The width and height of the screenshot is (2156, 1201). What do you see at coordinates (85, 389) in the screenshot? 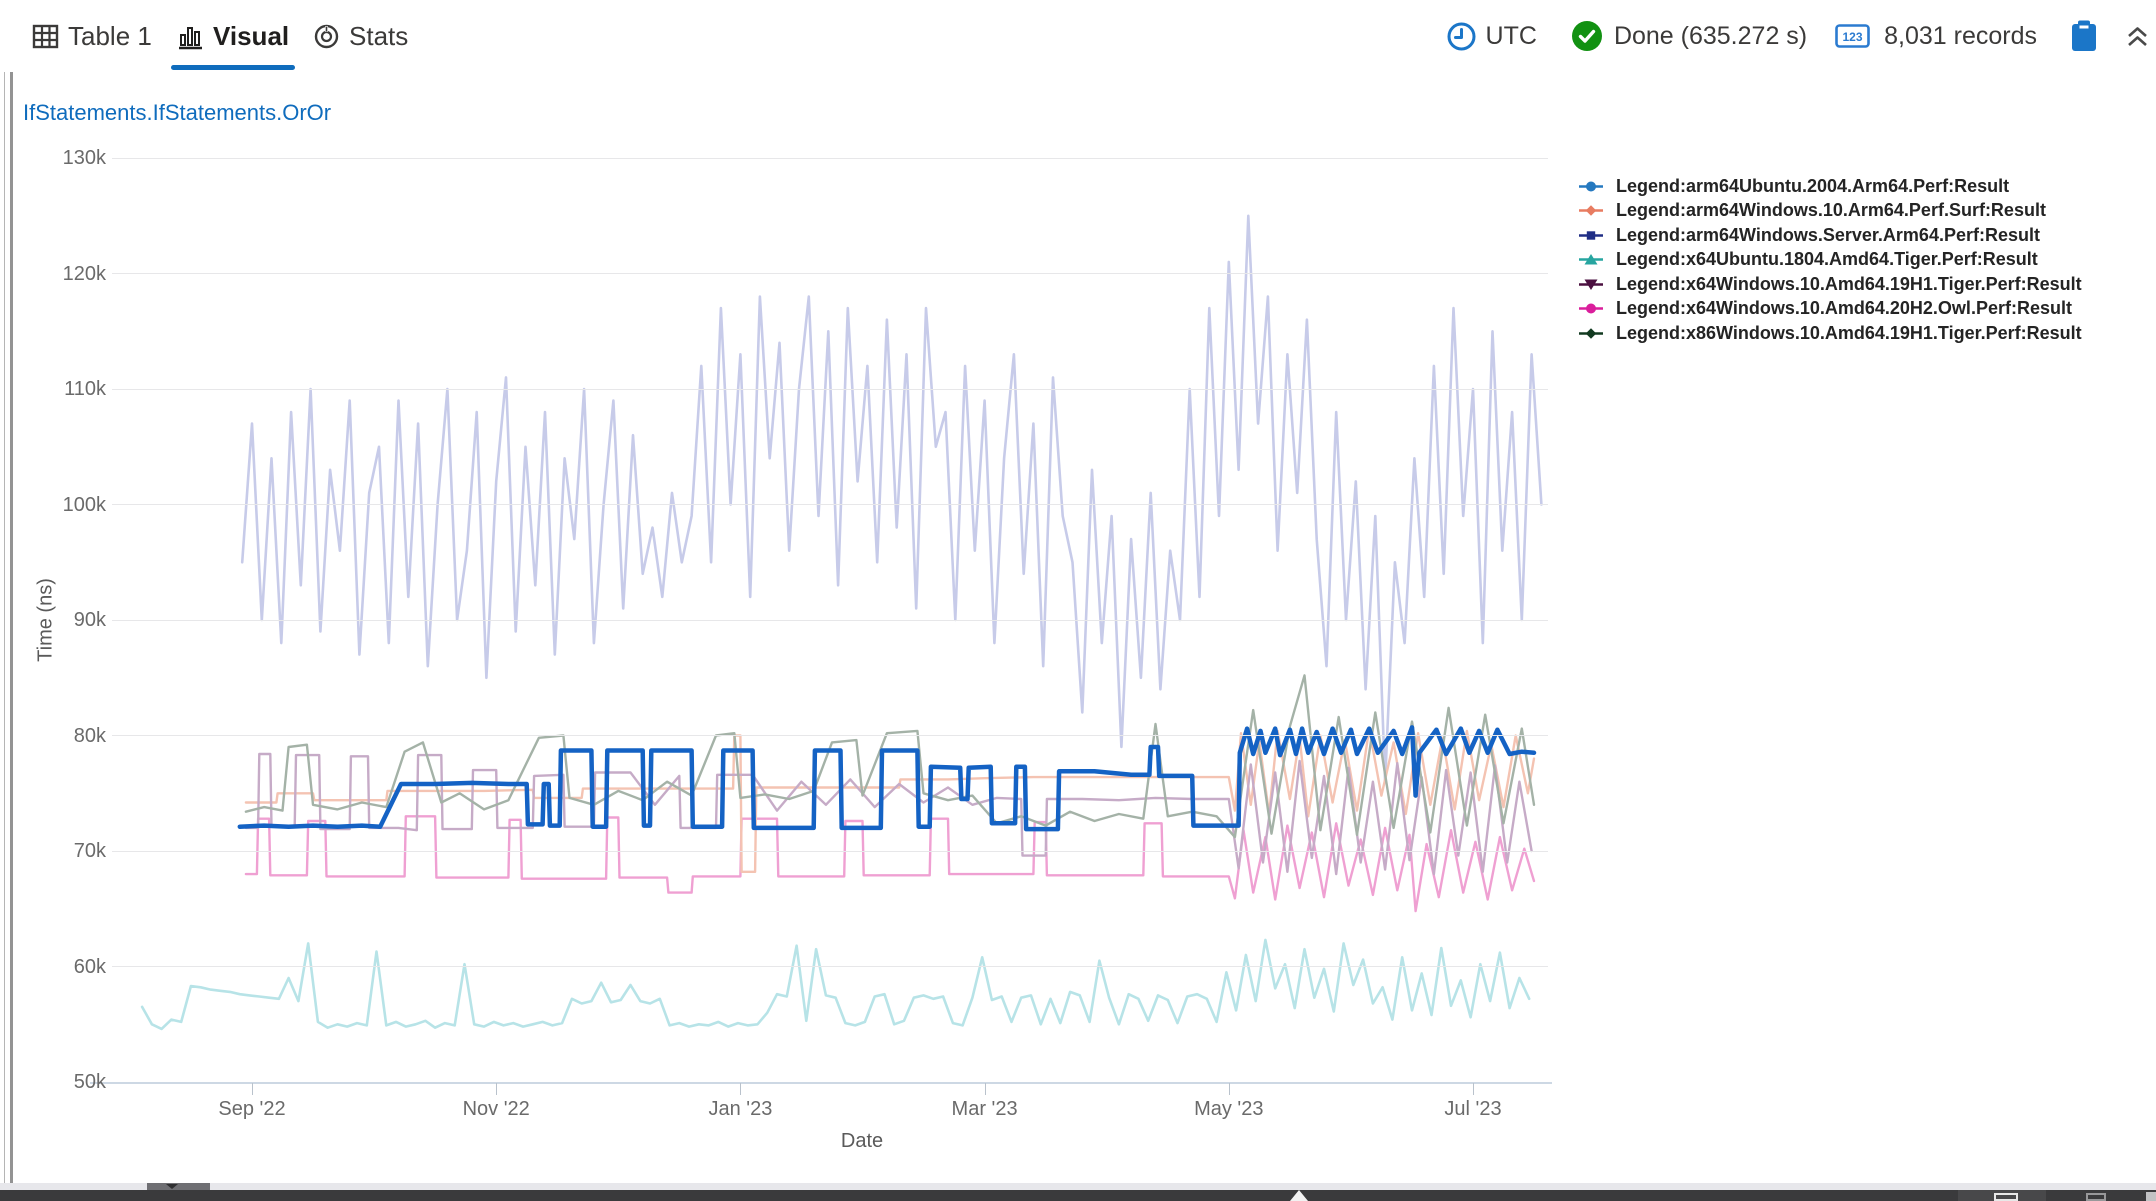
I see `y-axis-tick-label: 110k` at bounding box center [85, 389].